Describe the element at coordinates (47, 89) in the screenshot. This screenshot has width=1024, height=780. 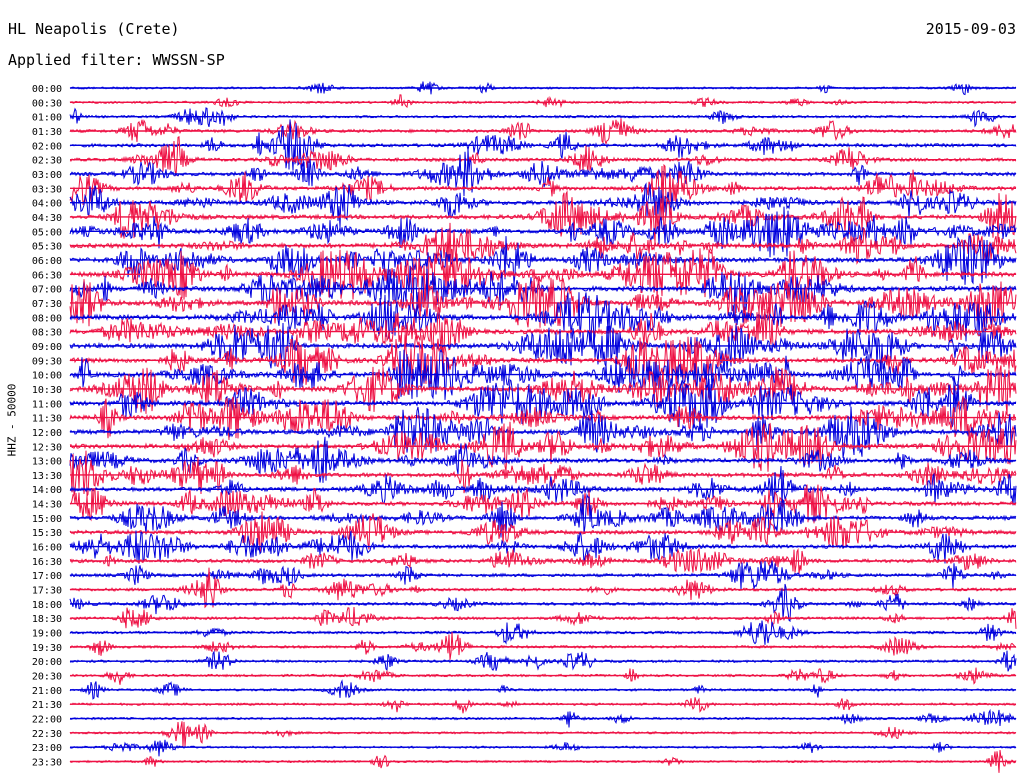
I see `row-time-label: 00:00` at that location.